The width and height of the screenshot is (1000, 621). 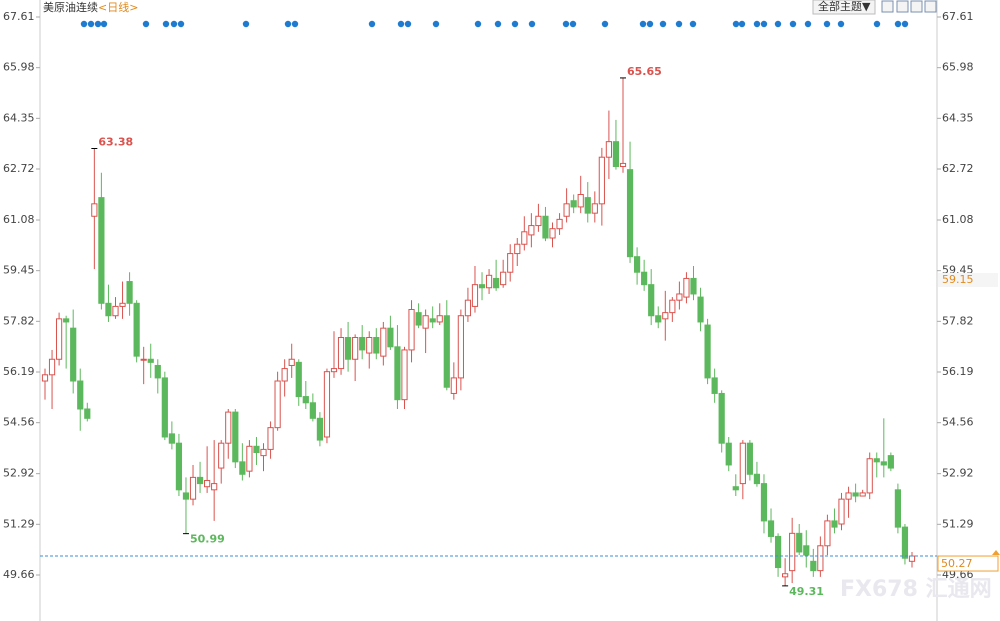 What do you see at coordinates (806, 591) in the screenshot?
I see `extreme-label: 49.31` at bounding box center [806, 591].